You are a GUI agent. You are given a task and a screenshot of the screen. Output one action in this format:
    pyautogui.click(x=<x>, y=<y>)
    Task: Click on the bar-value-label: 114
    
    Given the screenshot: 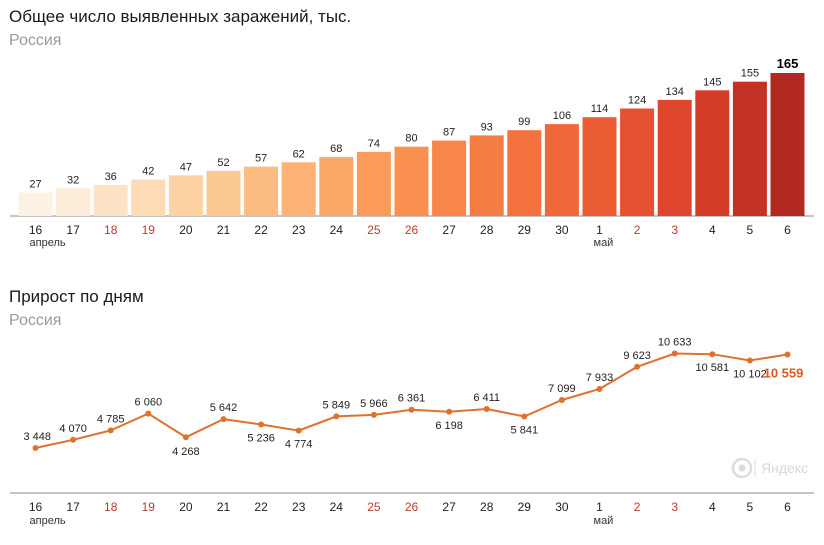 What is the action you would take?
    pyautogui.click(x=600, y=109)
    